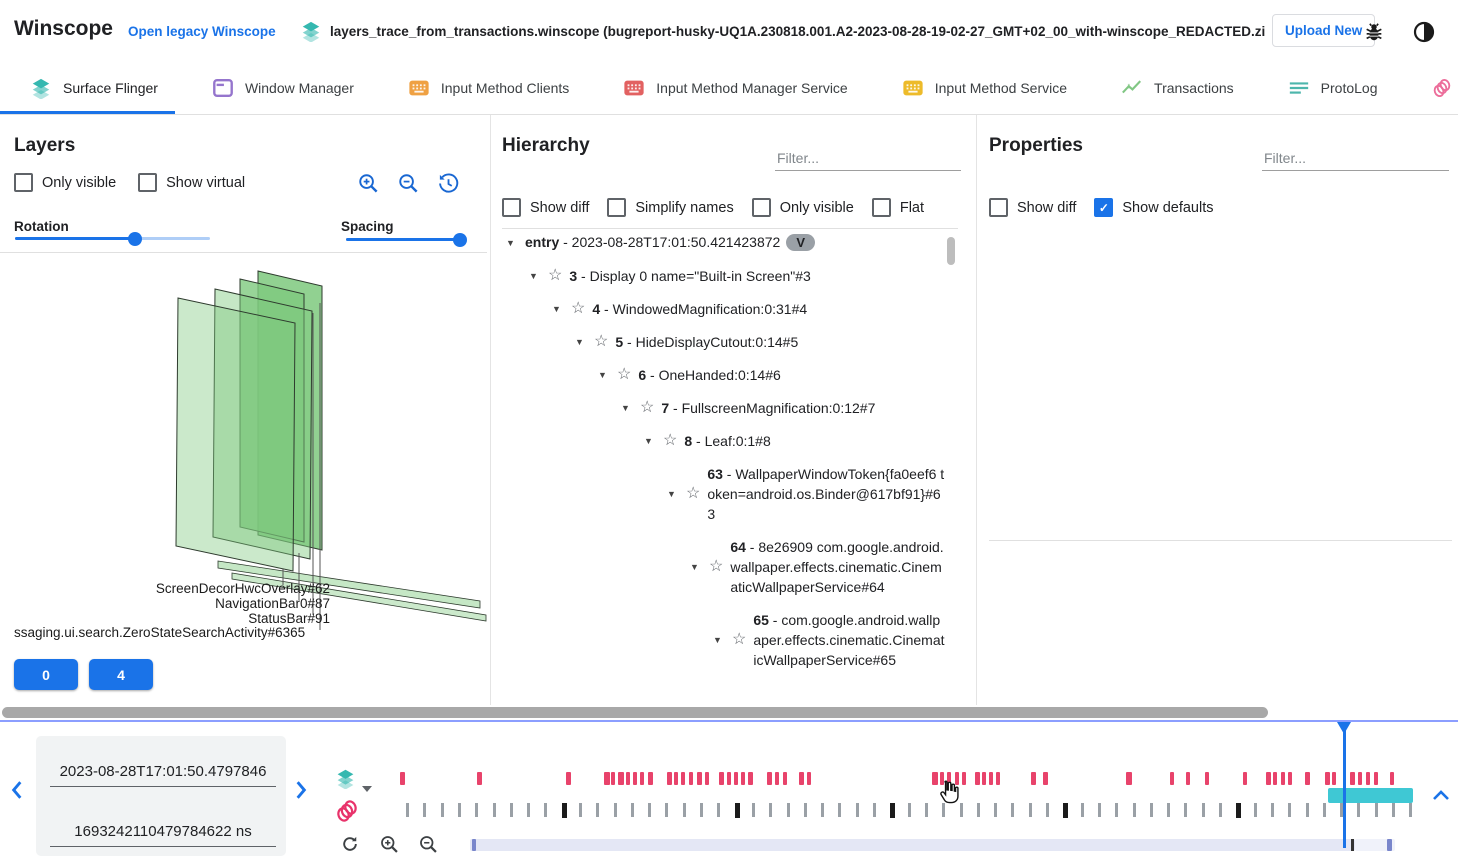 This screenshot has width=1458, height=860. What do you see at coordinates (148, 182) in the screenshot?
I see `checkbox-box` at bounding box center [148, 182].